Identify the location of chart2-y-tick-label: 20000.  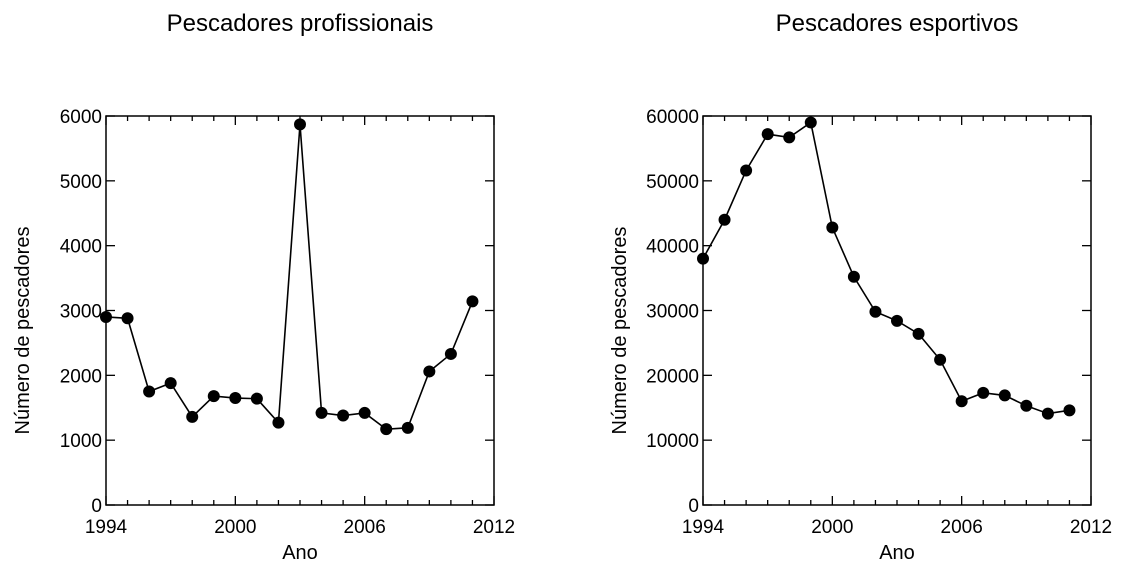
(672, 376).